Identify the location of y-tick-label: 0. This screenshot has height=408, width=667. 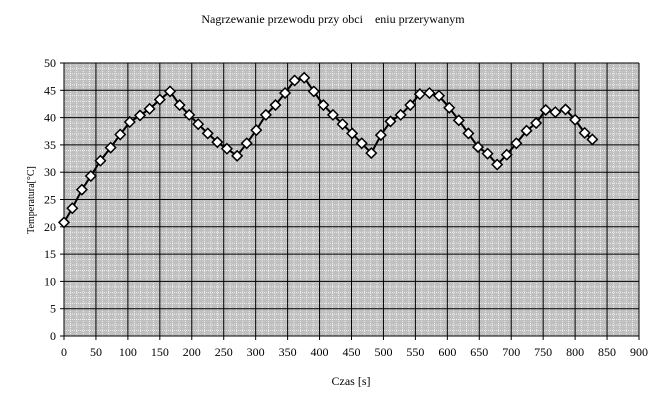
(53, 336).